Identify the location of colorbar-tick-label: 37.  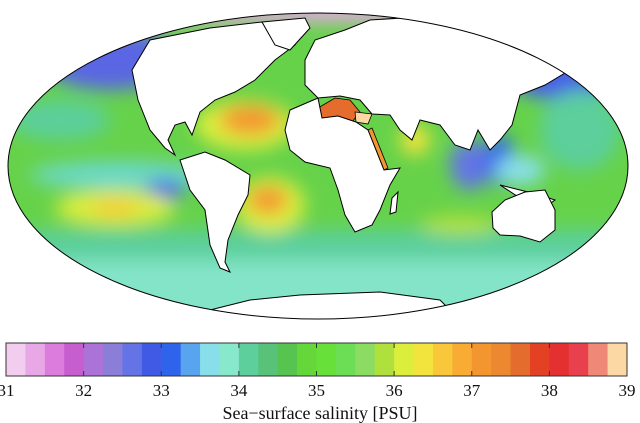
(472, 390).